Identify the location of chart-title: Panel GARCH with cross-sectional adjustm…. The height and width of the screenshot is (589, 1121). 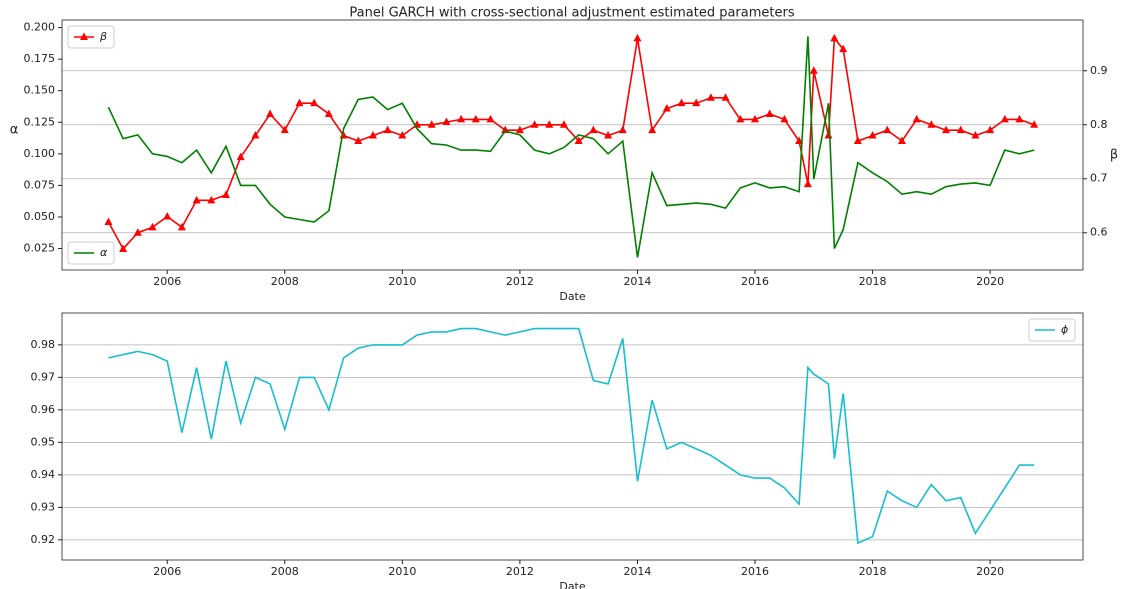
(571, 13).